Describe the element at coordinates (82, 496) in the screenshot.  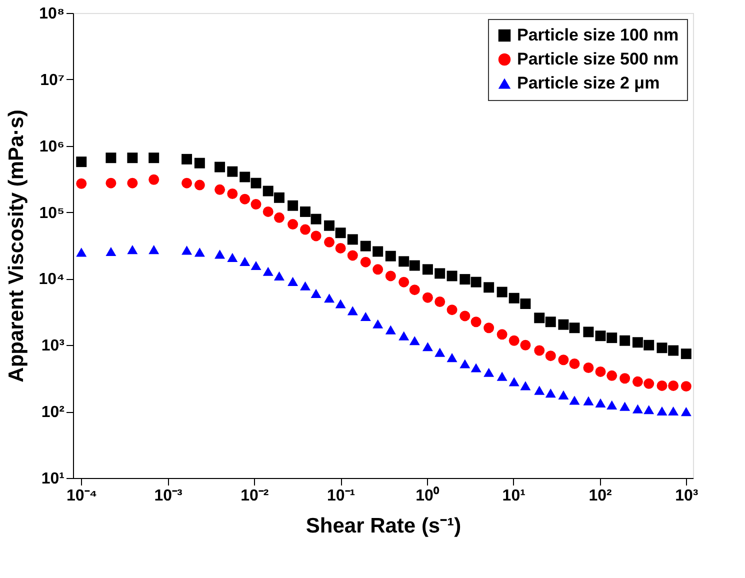
I see `x-tick-label: 10⁻⁴` at that location.